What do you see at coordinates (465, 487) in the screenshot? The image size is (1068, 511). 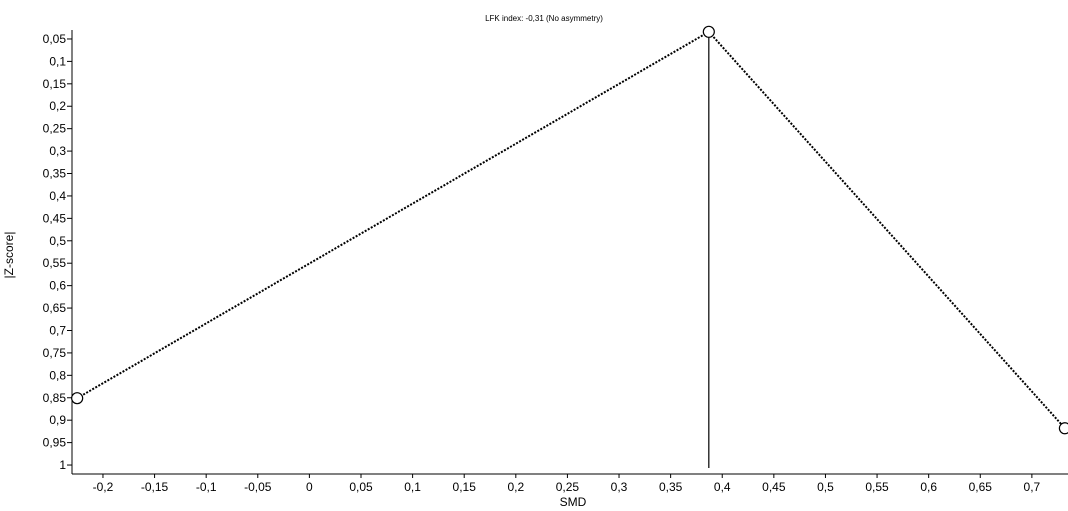 I see `x-tick-label: 0,15` at bounding box center [465, 487].